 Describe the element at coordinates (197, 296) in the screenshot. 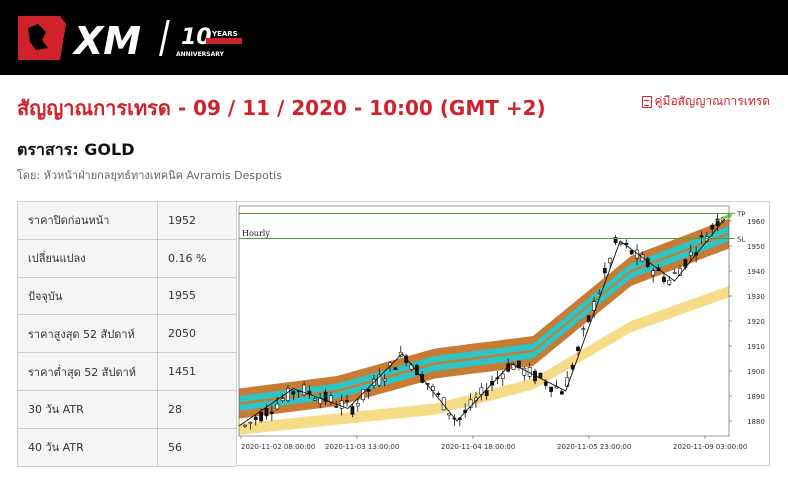

I see `stats-value: 1955` at that location.